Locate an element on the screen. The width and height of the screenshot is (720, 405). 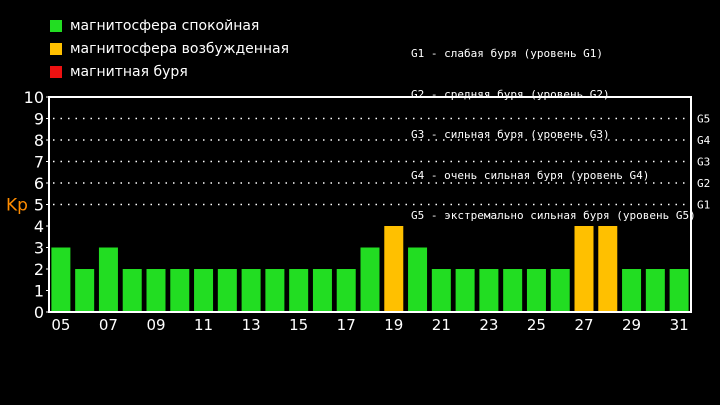
x-tick-label: 27 is located at coordinates (583, 325).